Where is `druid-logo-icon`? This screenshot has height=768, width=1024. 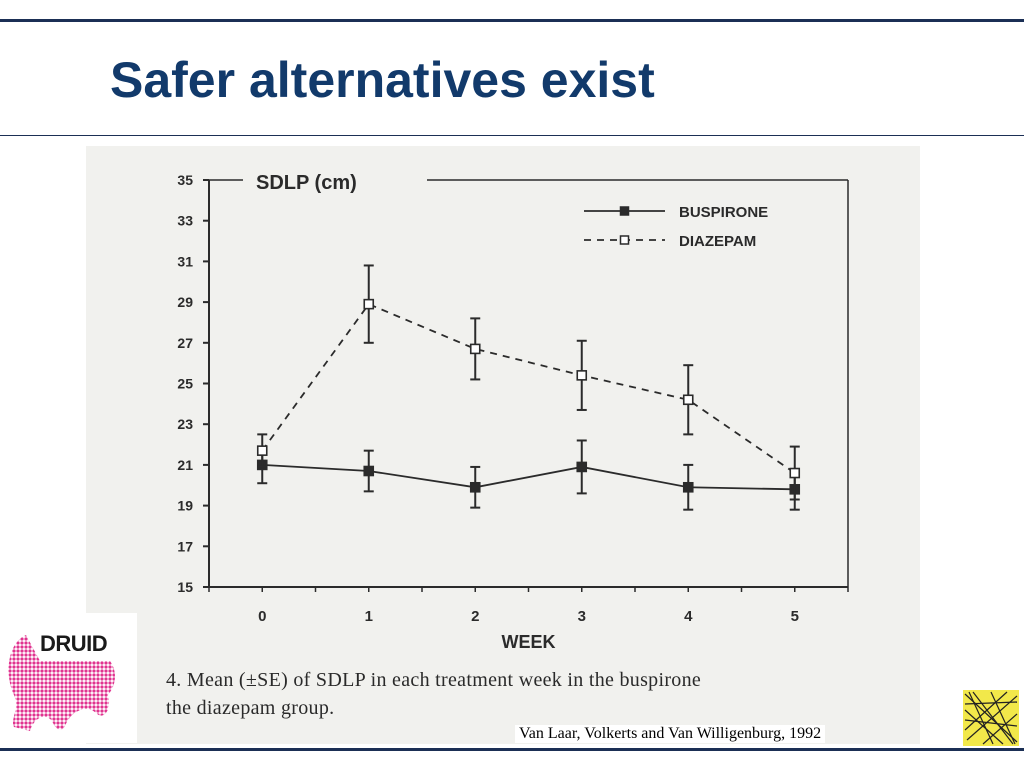
druid-logo-icon is located at coordinates (62, 683).